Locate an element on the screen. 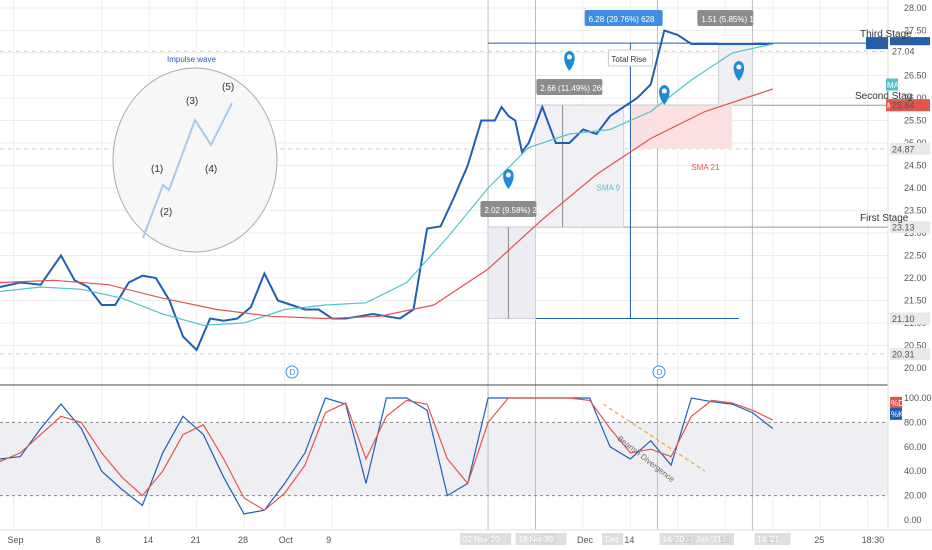  time-tick-label: 18:30 is located at coordinates (873, 540).